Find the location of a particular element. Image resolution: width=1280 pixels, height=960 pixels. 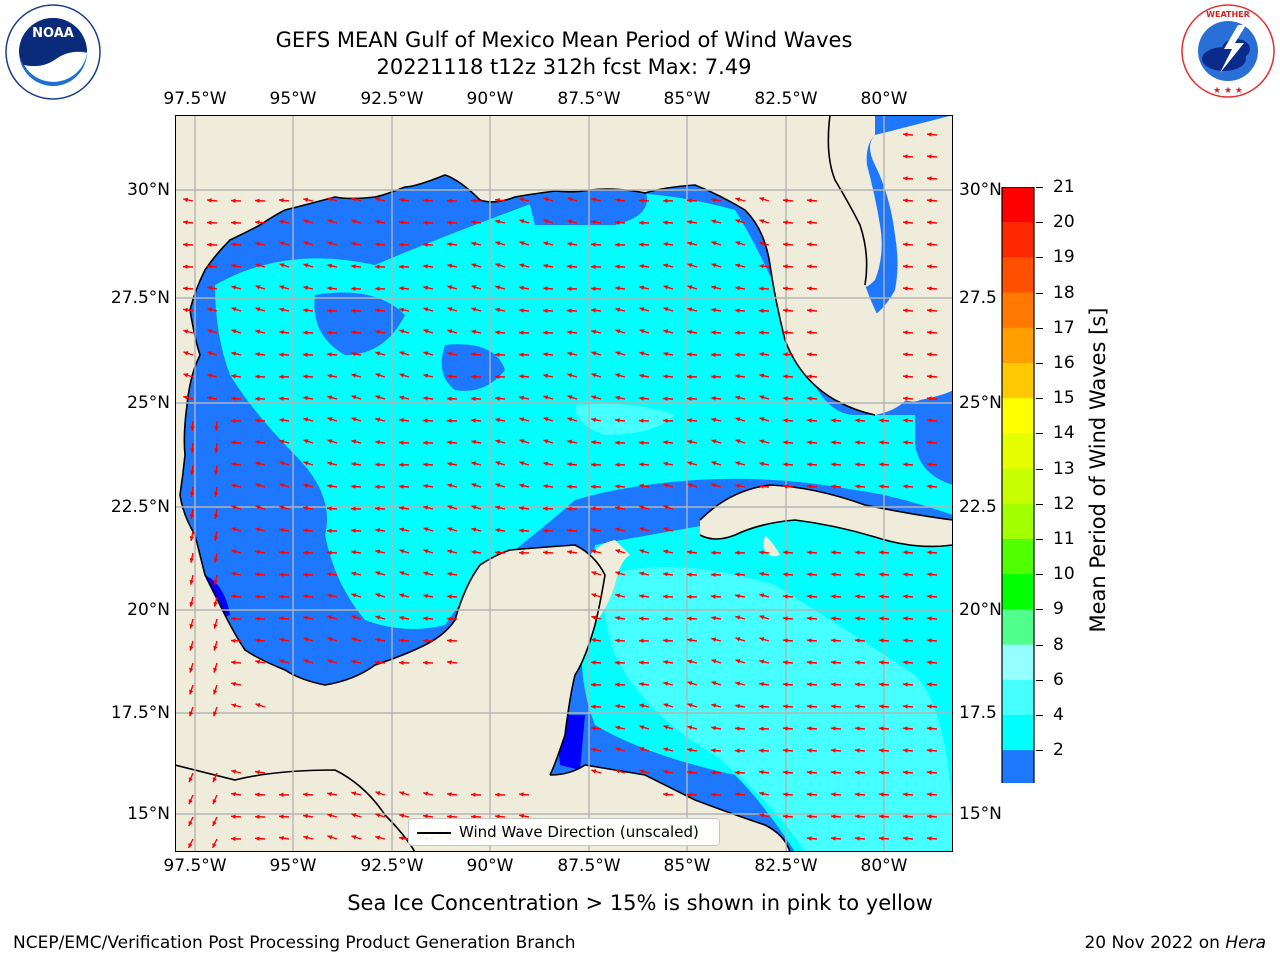

map-legend: Wind Wave Direction (unscaled) is located at coordinates (564, 832).